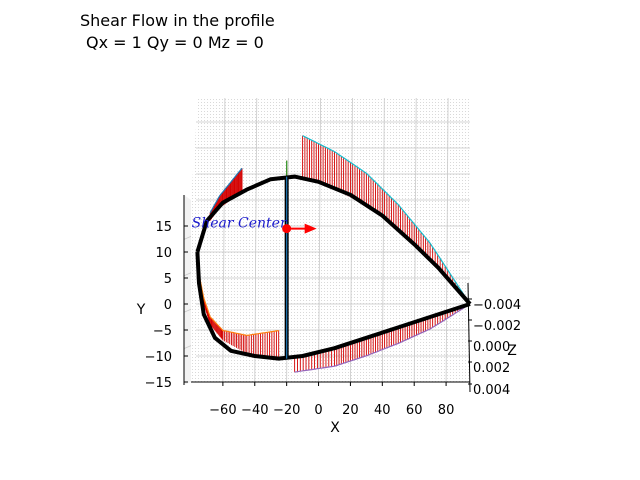 Image resolution: width=640 pixels, height=480 pixels. I want to click on chart-title-line-2: Qx = 1 Qy = 0 Mz = 0, so click(175, 42).